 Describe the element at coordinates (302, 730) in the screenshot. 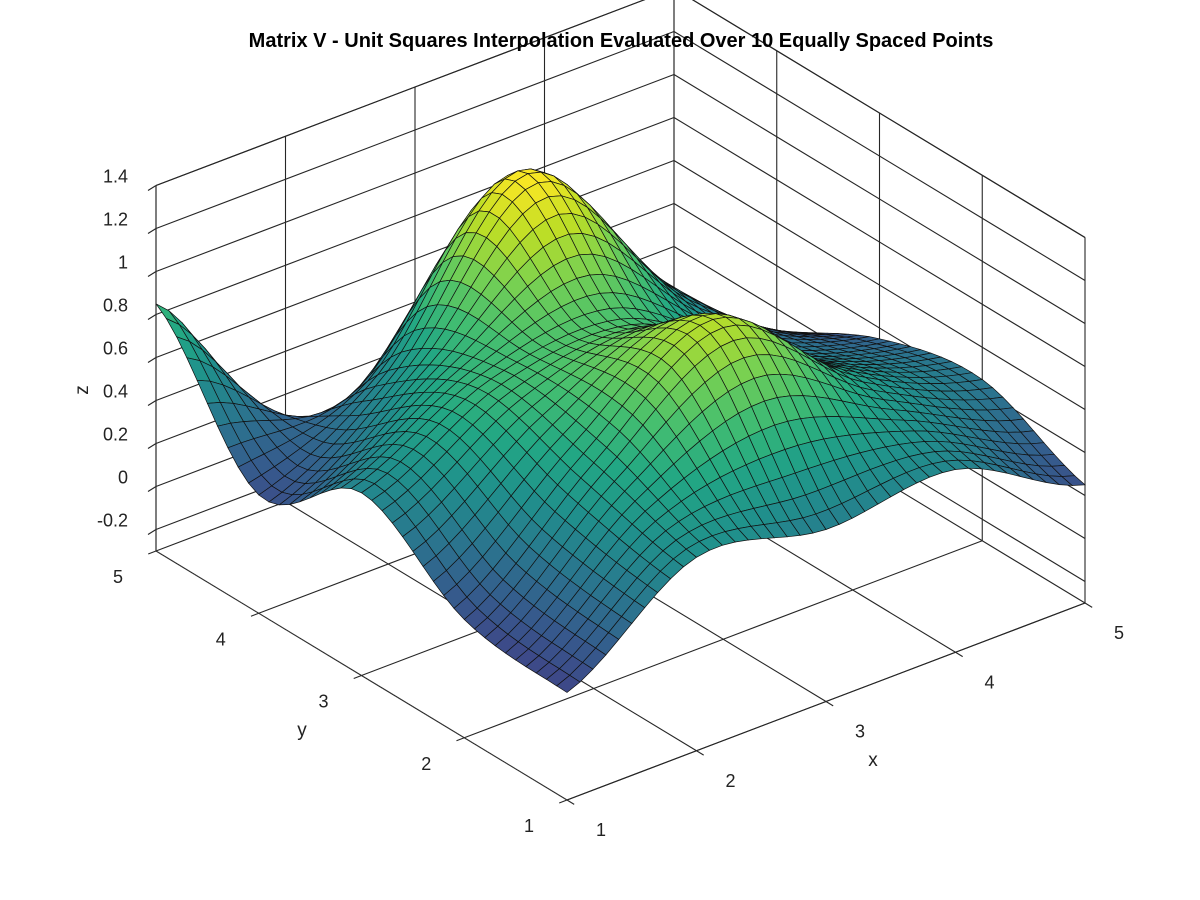

I see `y-axis-label: y` at that location.